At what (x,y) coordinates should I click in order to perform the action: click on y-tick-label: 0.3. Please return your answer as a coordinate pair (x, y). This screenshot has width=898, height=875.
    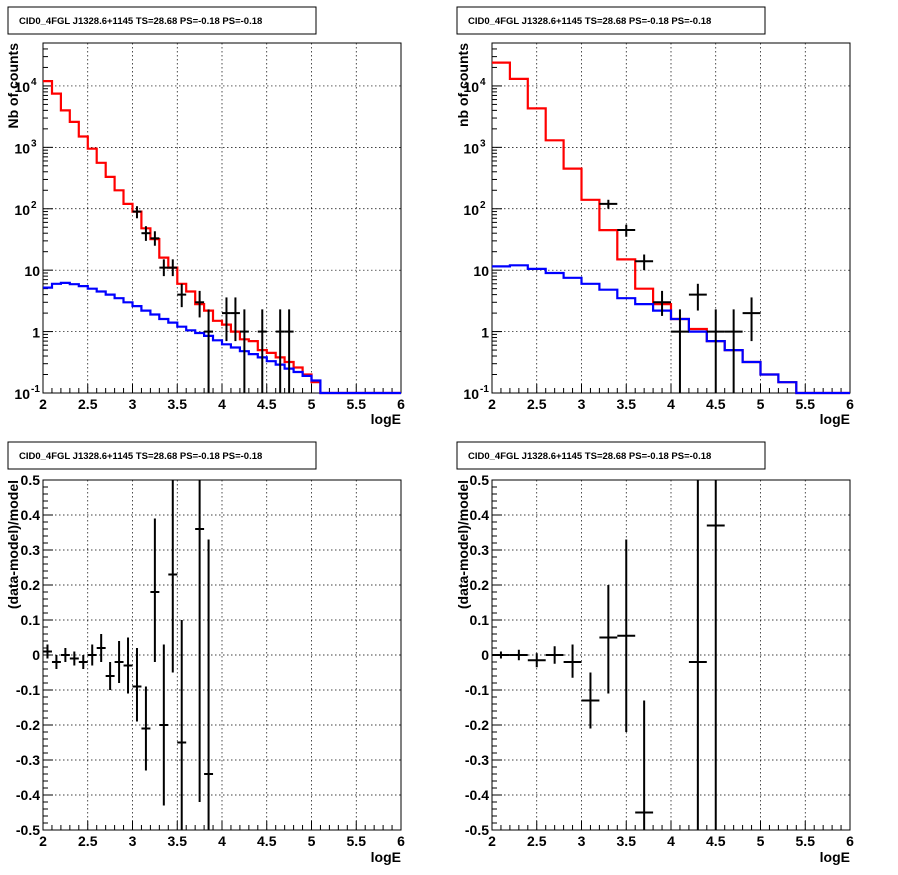
    Looking at the image, I should click on (31, 550).